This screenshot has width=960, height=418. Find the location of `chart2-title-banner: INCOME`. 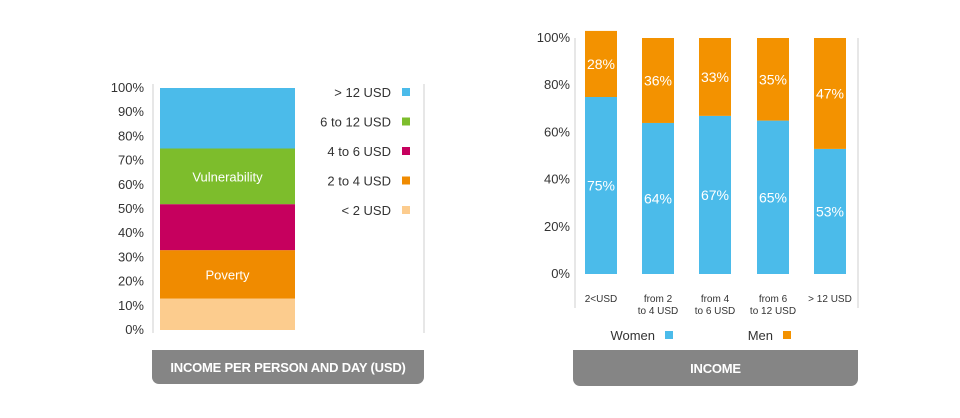

chart2-title-banner: INCOME is located at coordinates (715, 368).